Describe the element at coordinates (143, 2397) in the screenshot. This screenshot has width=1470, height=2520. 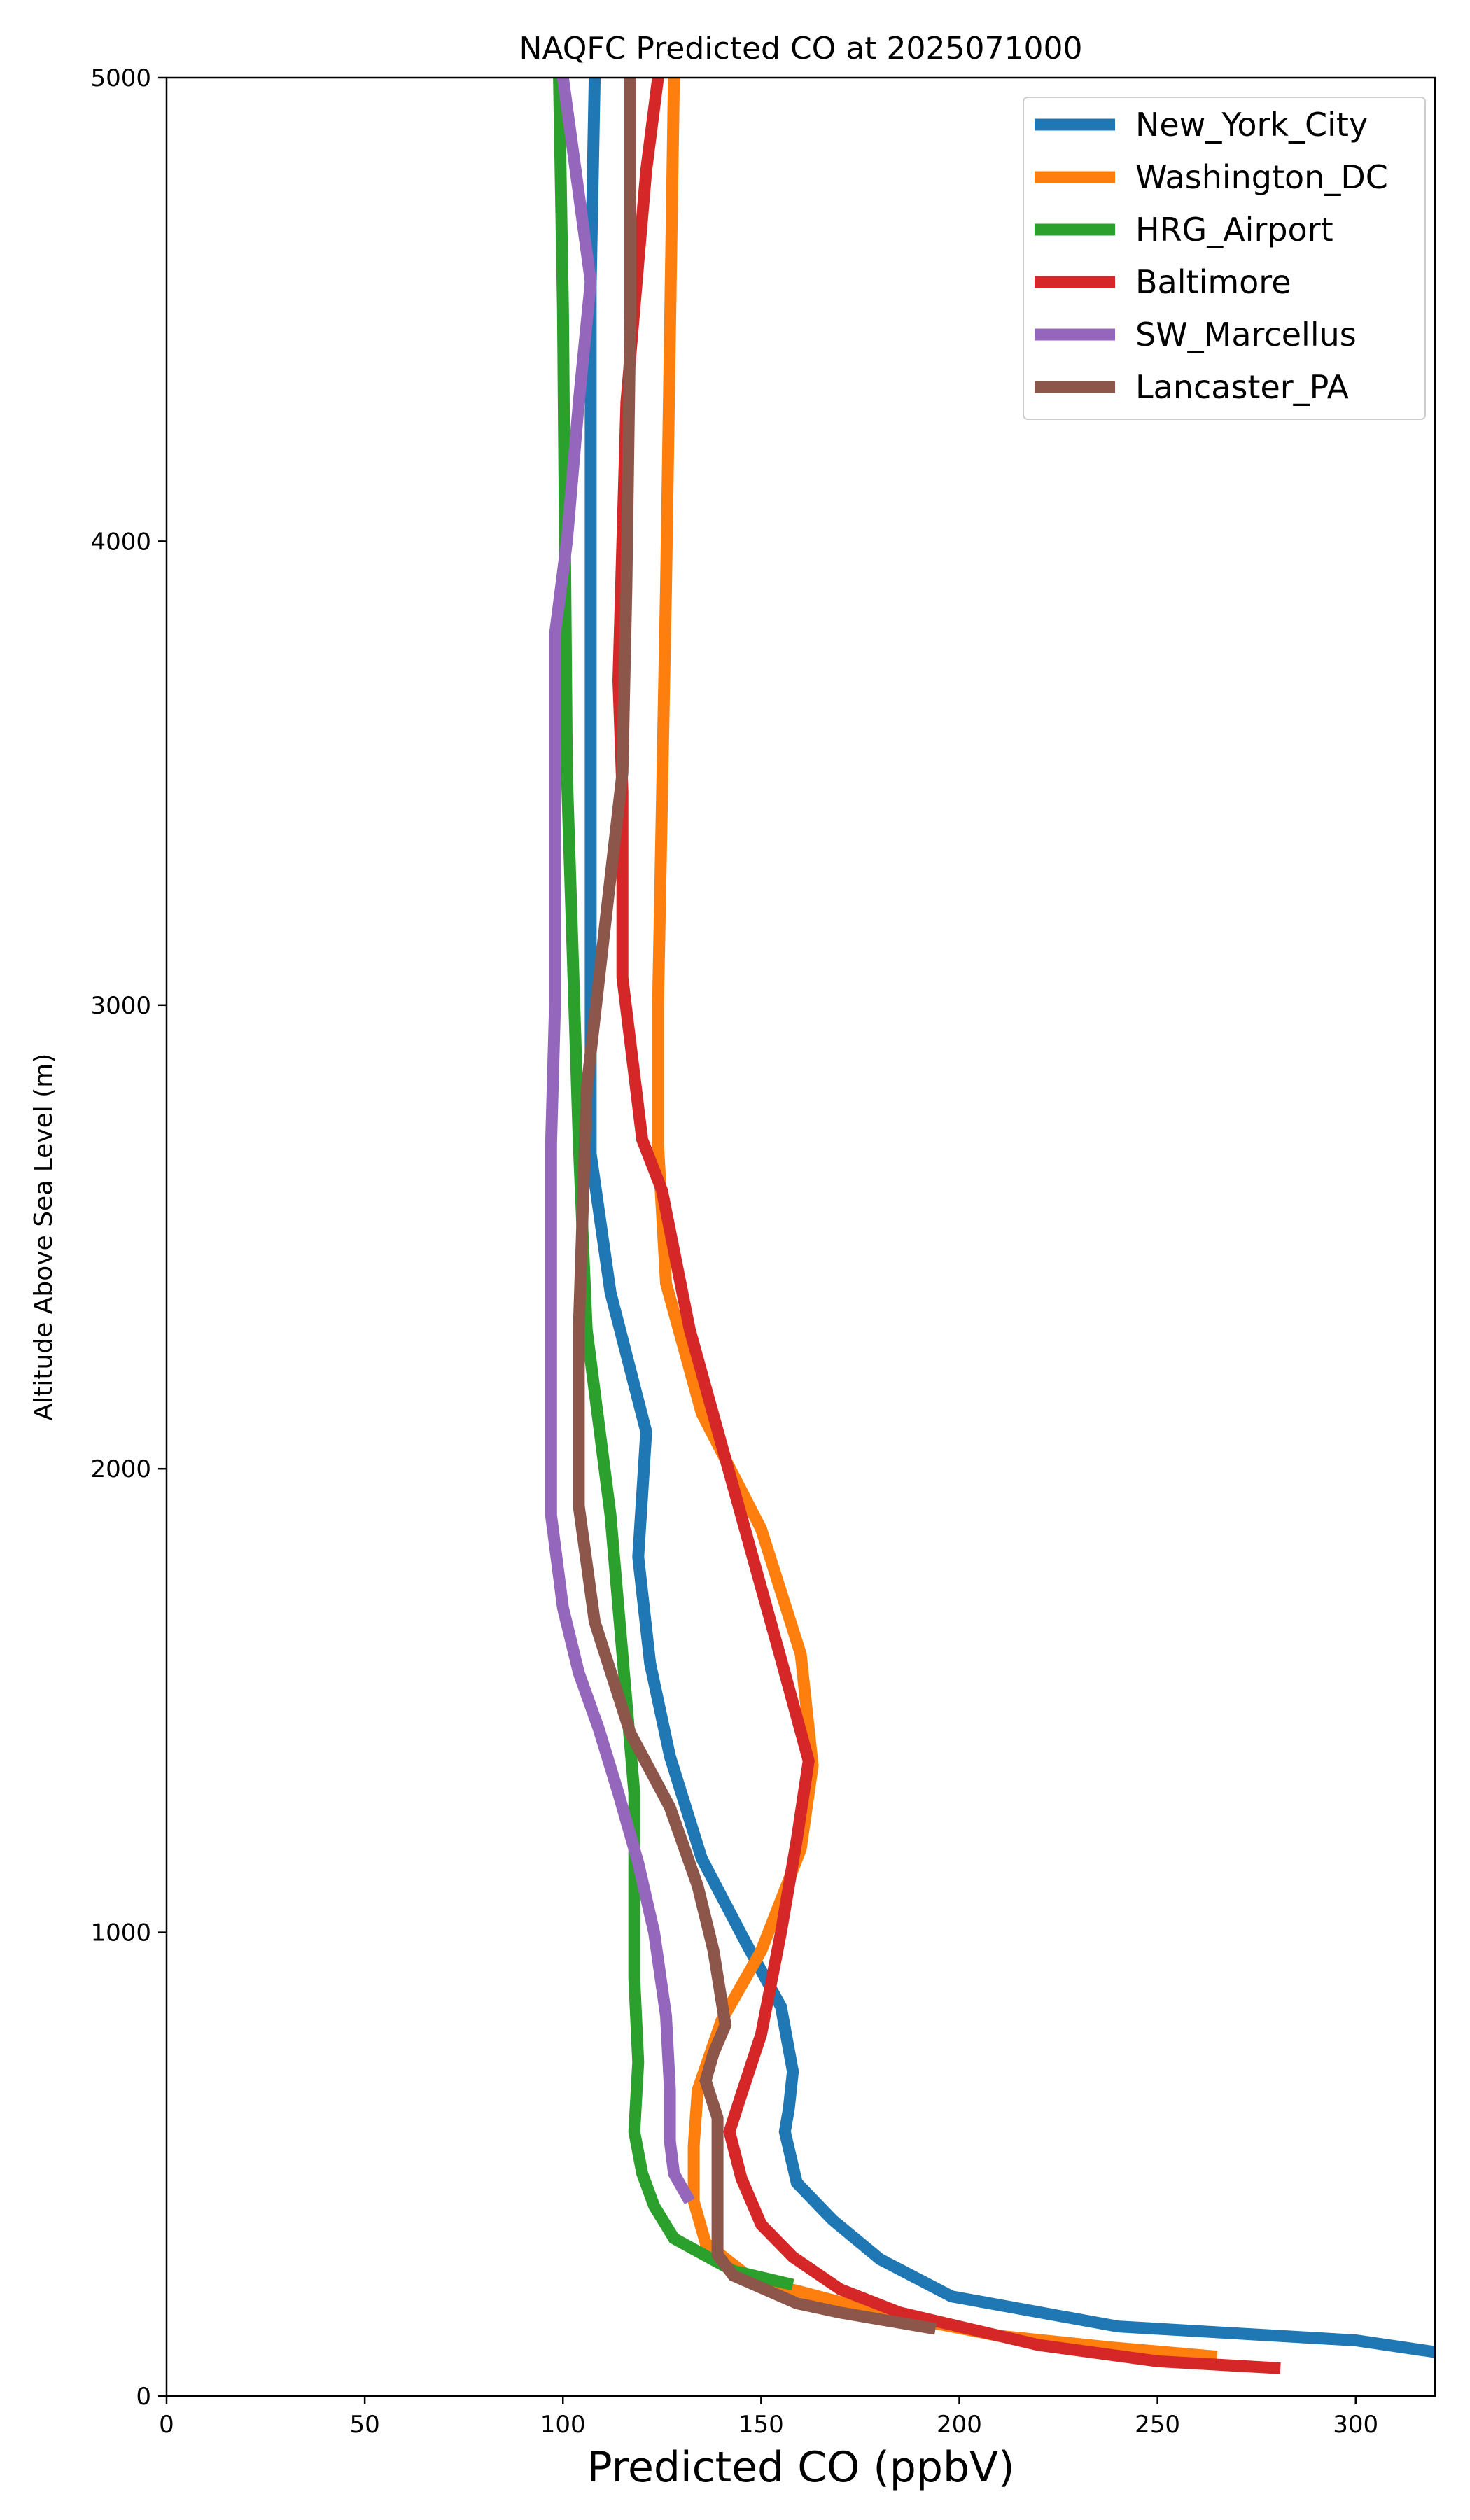
I see `y-tick-label: 0` at that location.